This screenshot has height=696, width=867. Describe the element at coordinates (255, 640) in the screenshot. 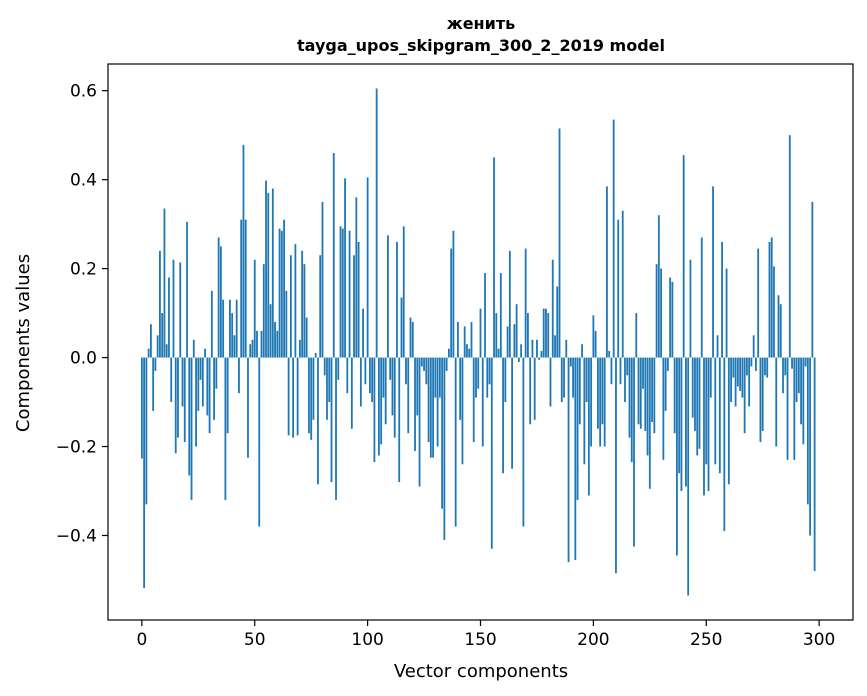

I see `x-tick-label: 50` at that location.